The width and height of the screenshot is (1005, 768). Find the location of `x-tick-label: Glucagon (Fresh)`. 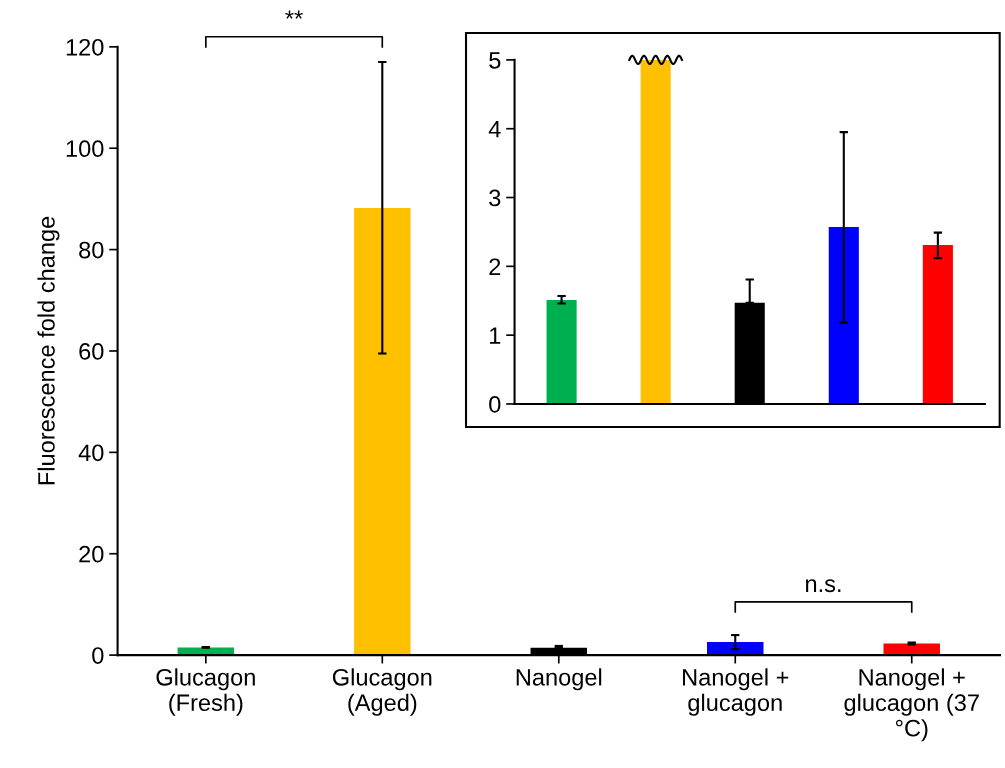

x-tick-label: Glucagon (Fresh) is located at coordinates (205, 692).